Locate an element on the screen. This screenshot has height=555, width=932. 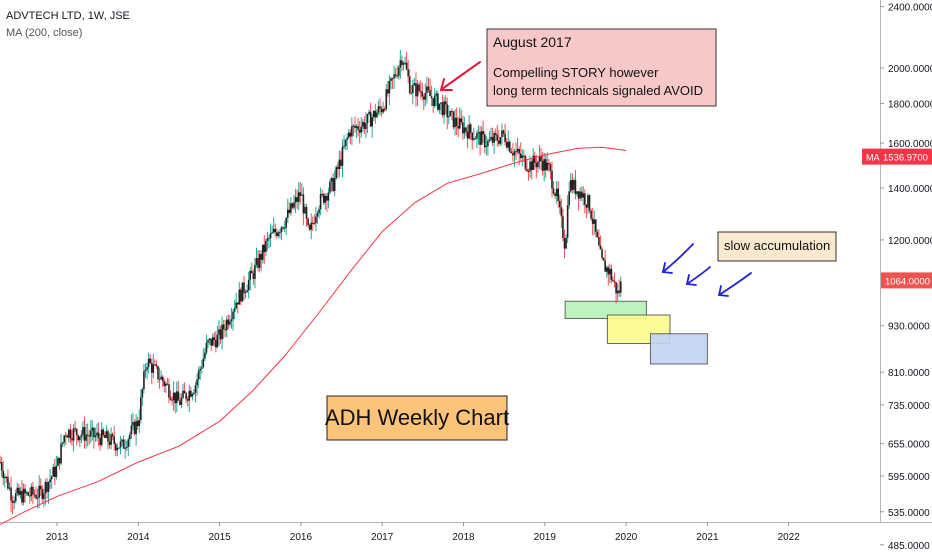
zone-blue is located at coordinates (678, 349).